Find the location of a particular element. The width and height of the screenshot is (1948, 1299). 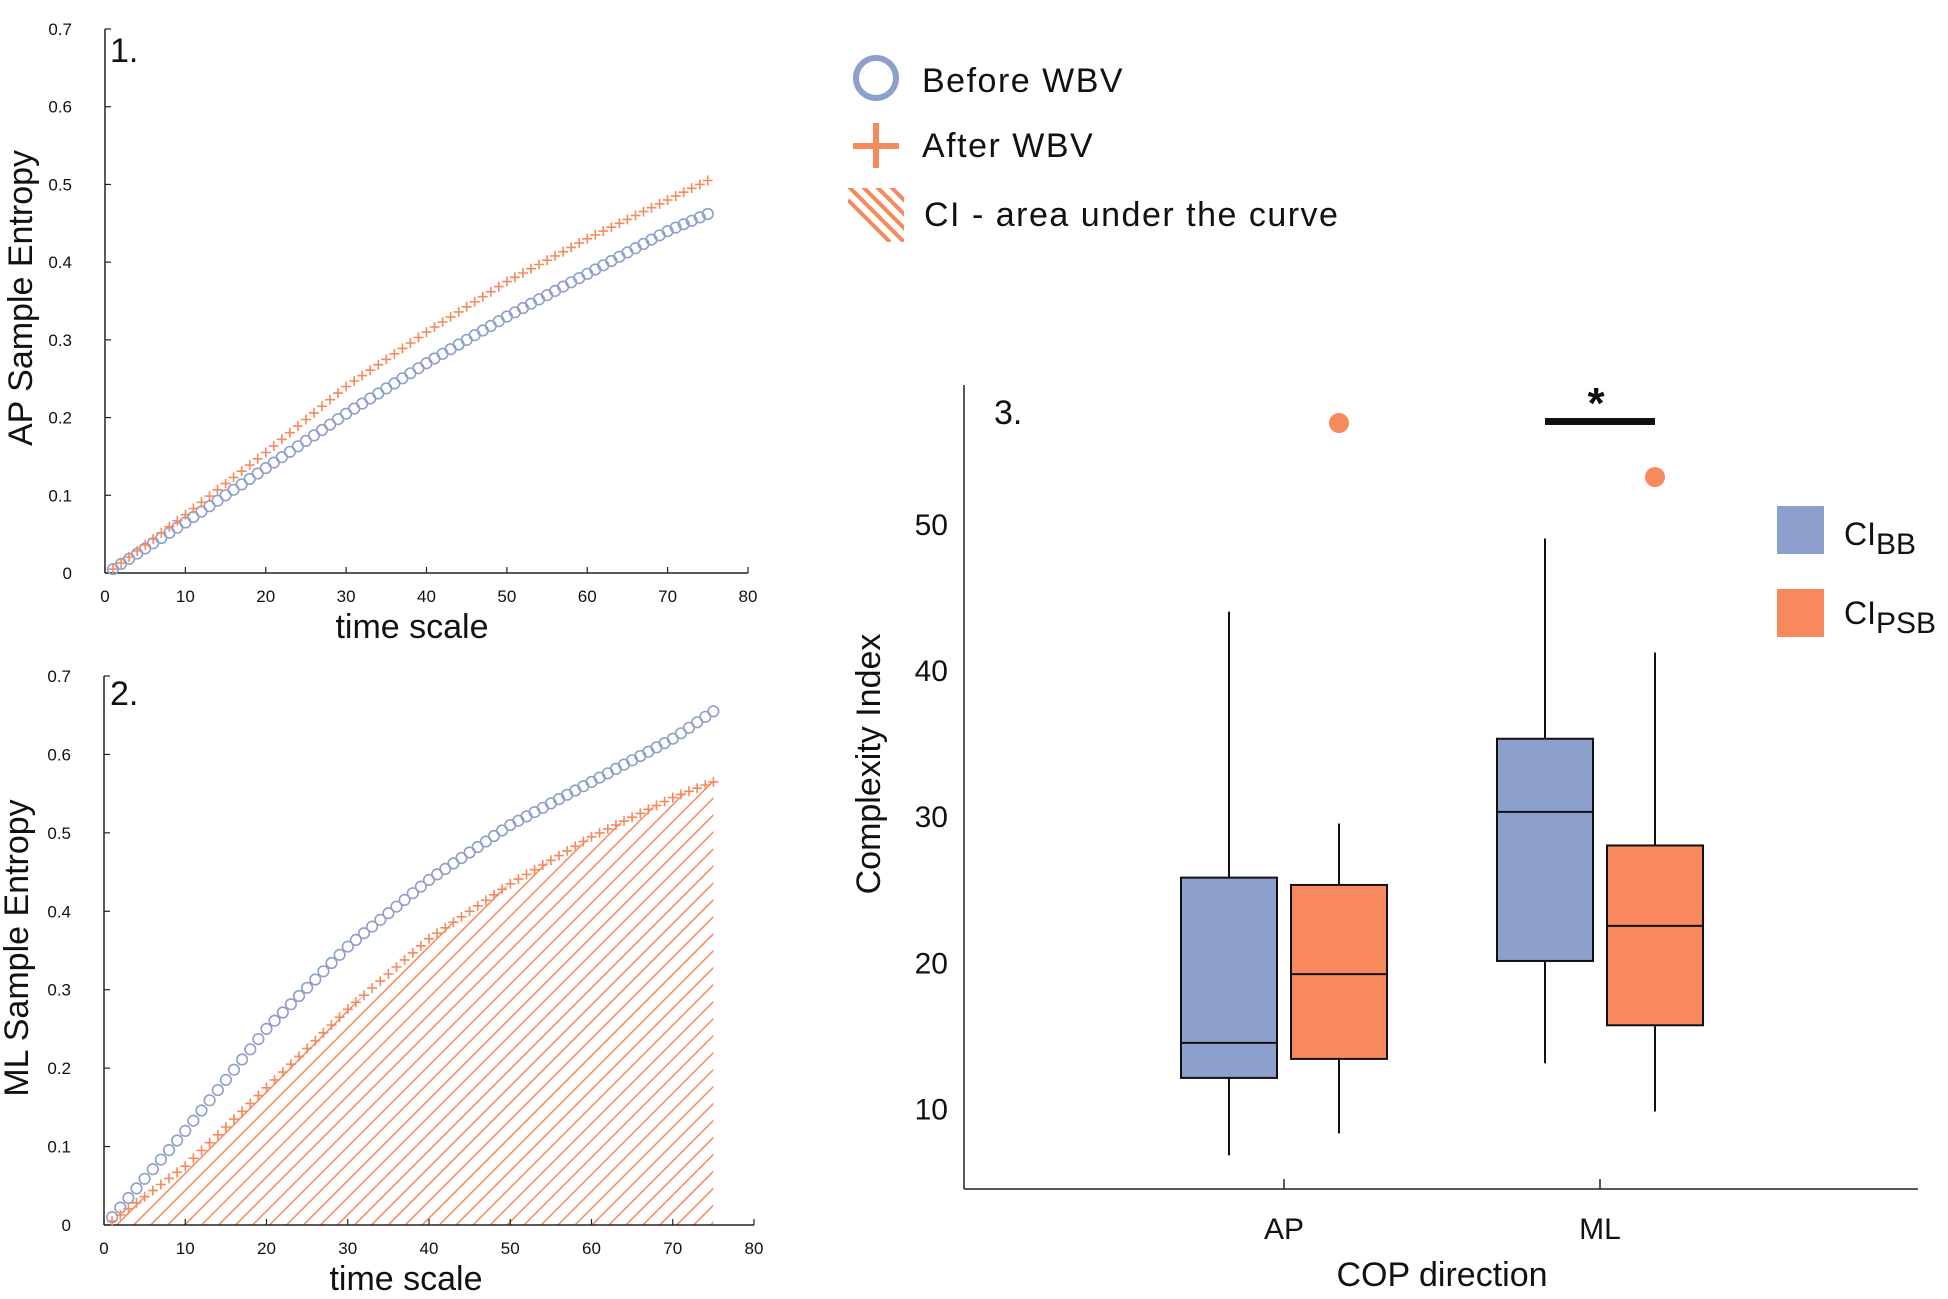

ci-hatched-area is located at coordinates (413, 1003).